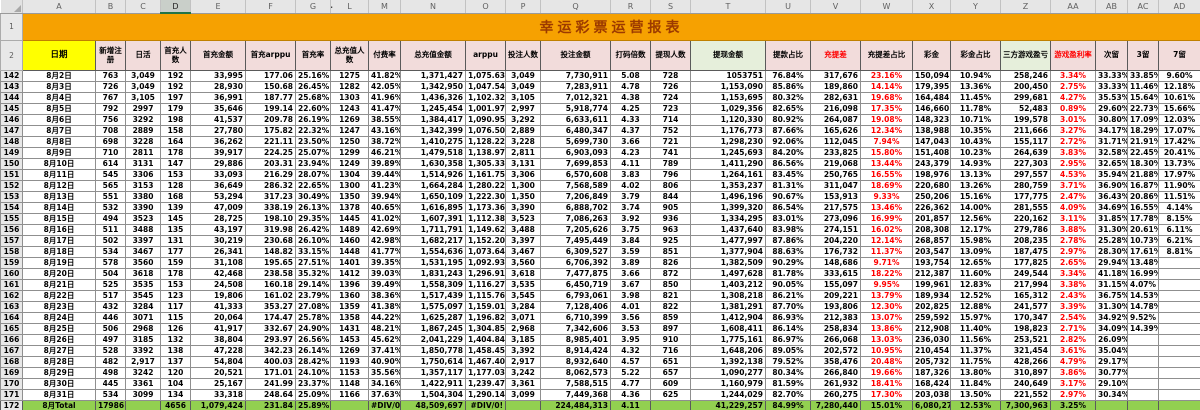 The width and height of the screenshot is (1200, 410). What do you see at coordinates (575, 86) in the screenshot?
I see `cell: 7,283,911` at bounding box center [575, 86].